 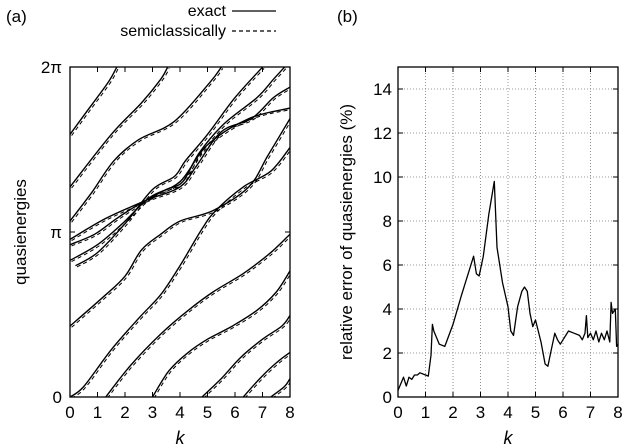 What do you see at coordinates (124, 412) in the screenshot?
I see `a-xtick-label: 2` at bounding box center [124, 412].